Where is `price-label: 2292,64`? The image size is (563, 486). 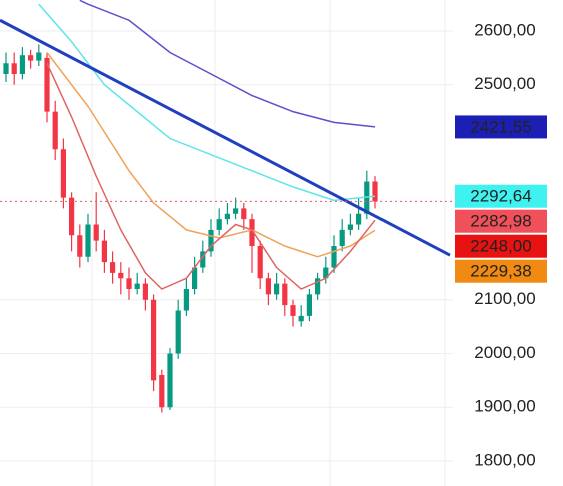 price-label: 2292,64 is located at coordinates (500, 196).